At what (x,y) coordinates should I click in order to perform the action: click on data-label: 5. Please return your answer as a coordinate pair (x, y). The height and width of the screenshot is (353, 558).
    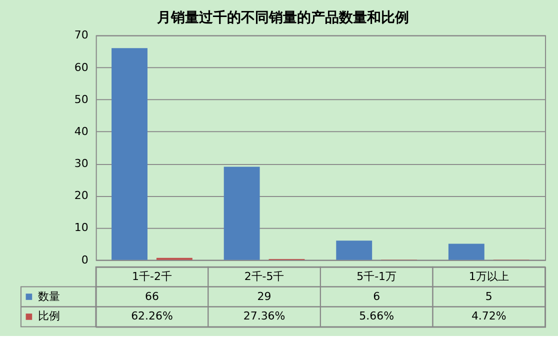
    Looking at the image, I should click on (488, 296).